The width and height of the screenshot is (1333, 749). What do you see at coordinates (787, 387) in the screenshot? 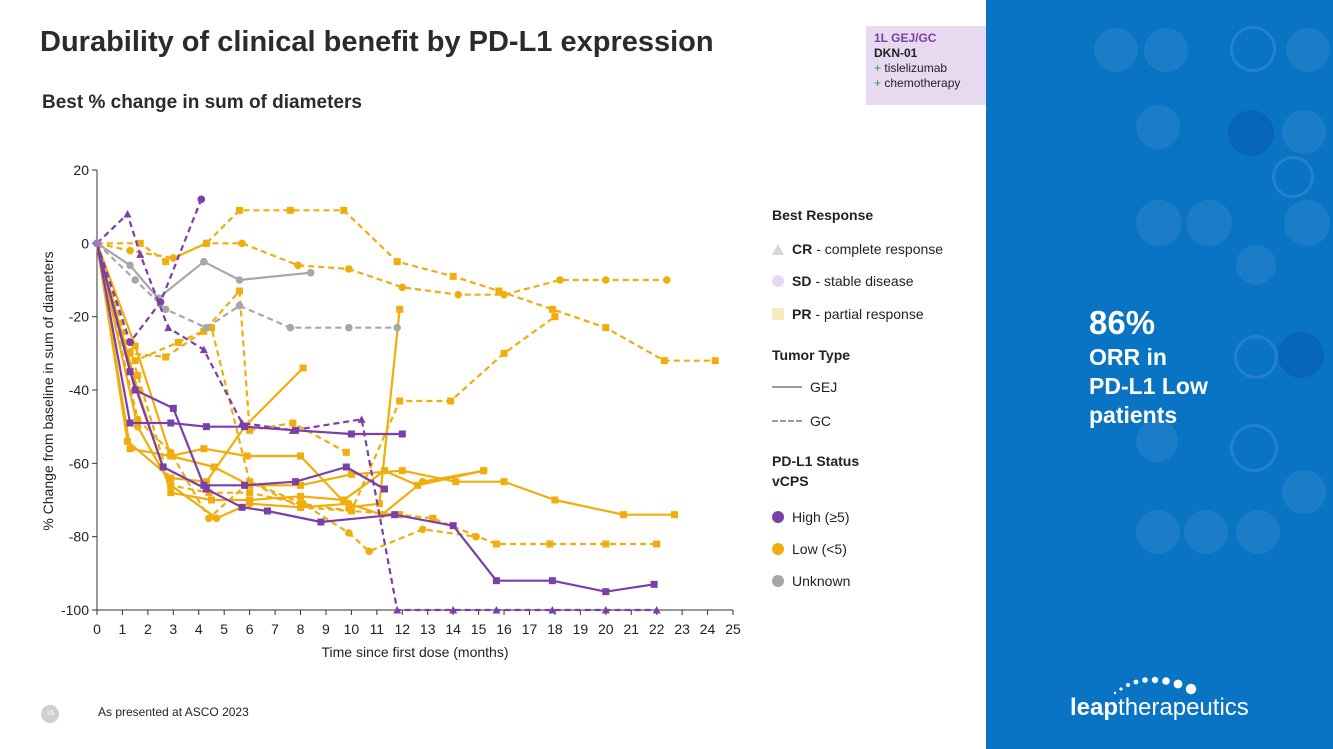
I see `solid-line-icon` at bounding box center [787, 387].